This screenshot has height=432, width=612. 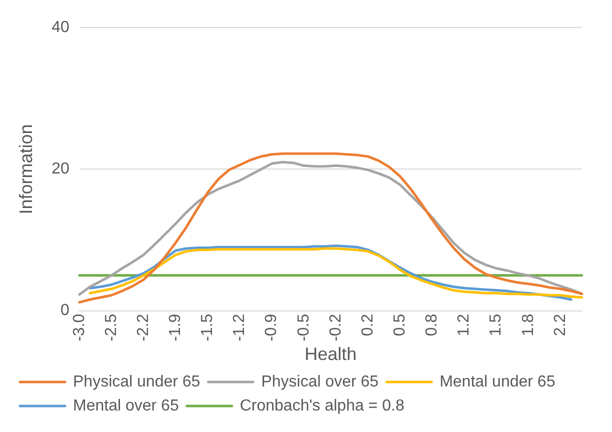 I want to click on x-tick-label: -0.2, so click(x=335, y=328).